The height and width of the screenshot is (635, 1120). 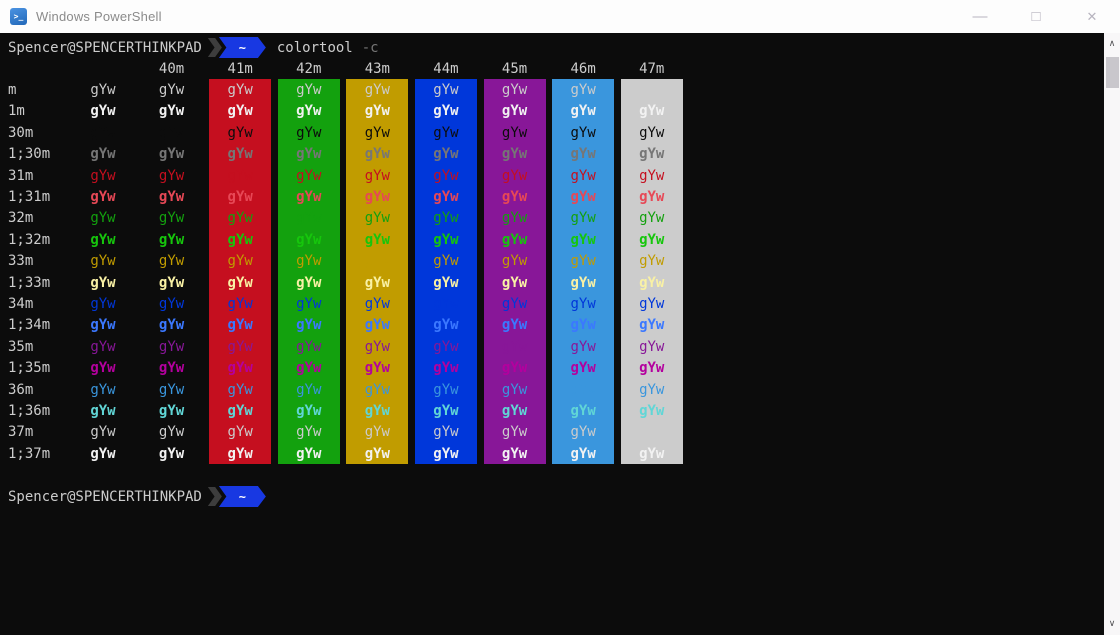 What do you see at coordinates (1112, 624) in the screenshot?
I see `scroll-down-icon: ∨` at bounding box center [1112, 624].